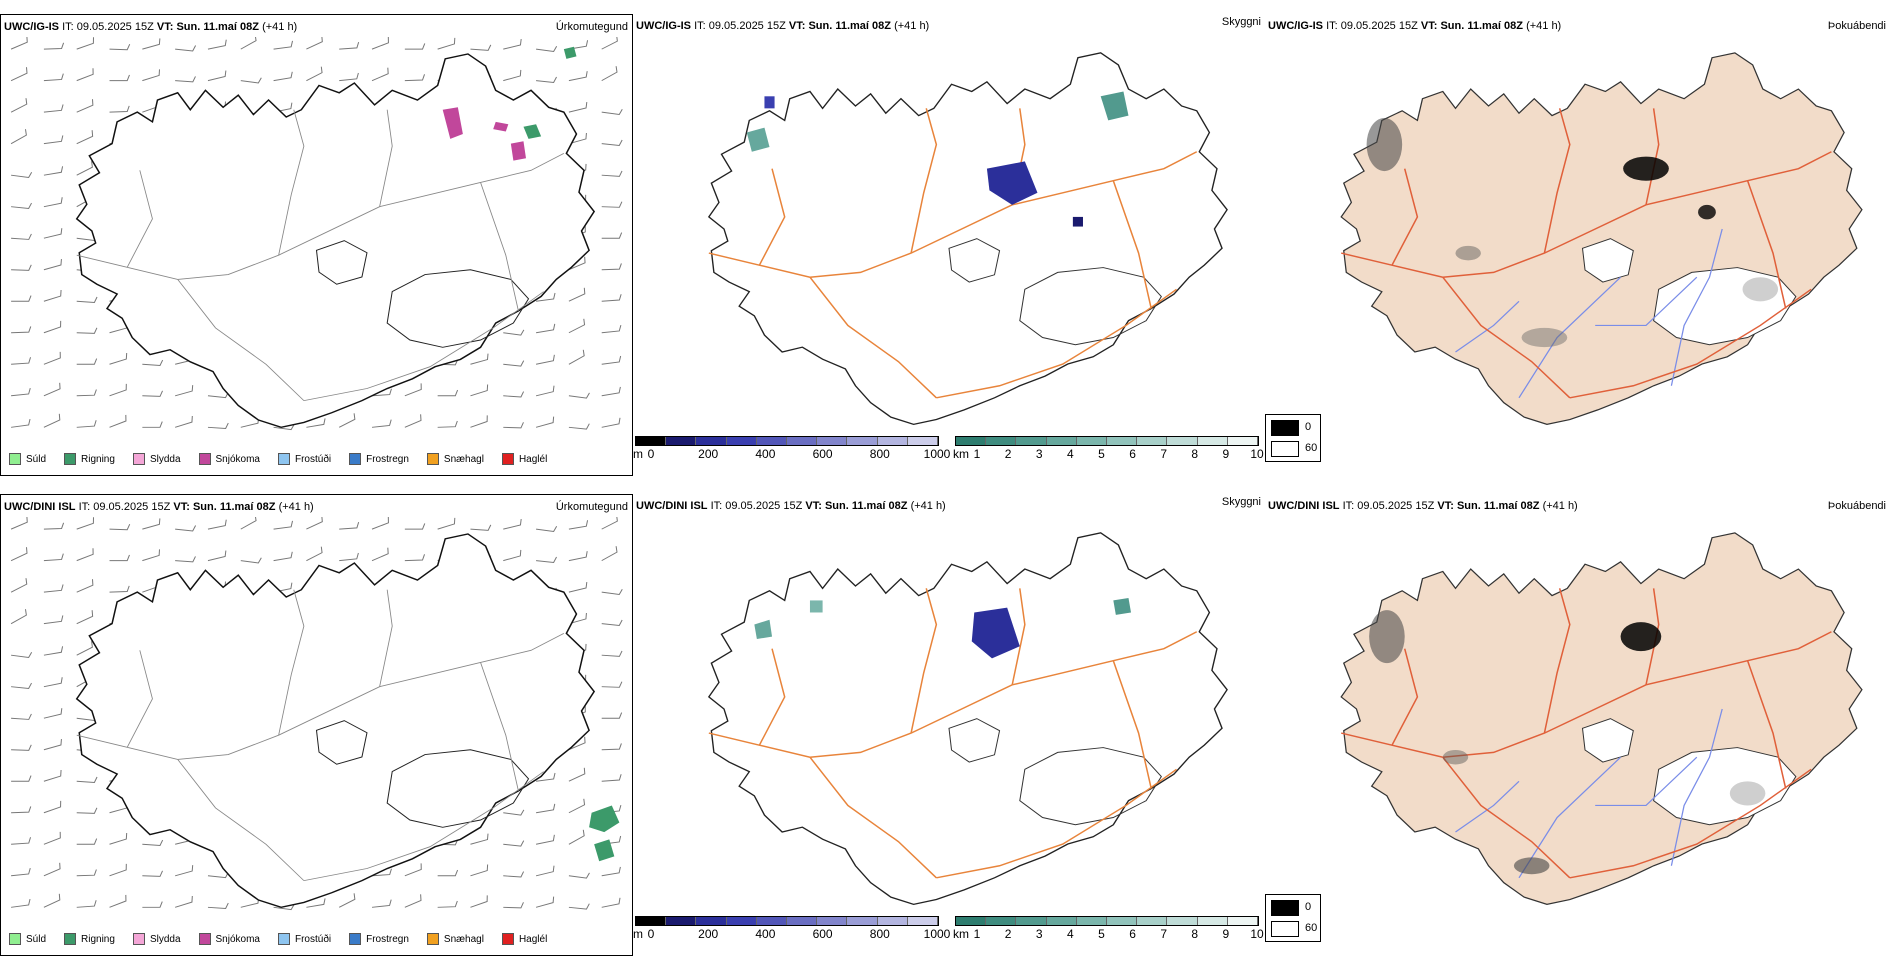 The height and width of the screenshot is (964, 1900). Describe the element at coordinates (316, 234) in the screenshot. I see `precip-map` at that location.